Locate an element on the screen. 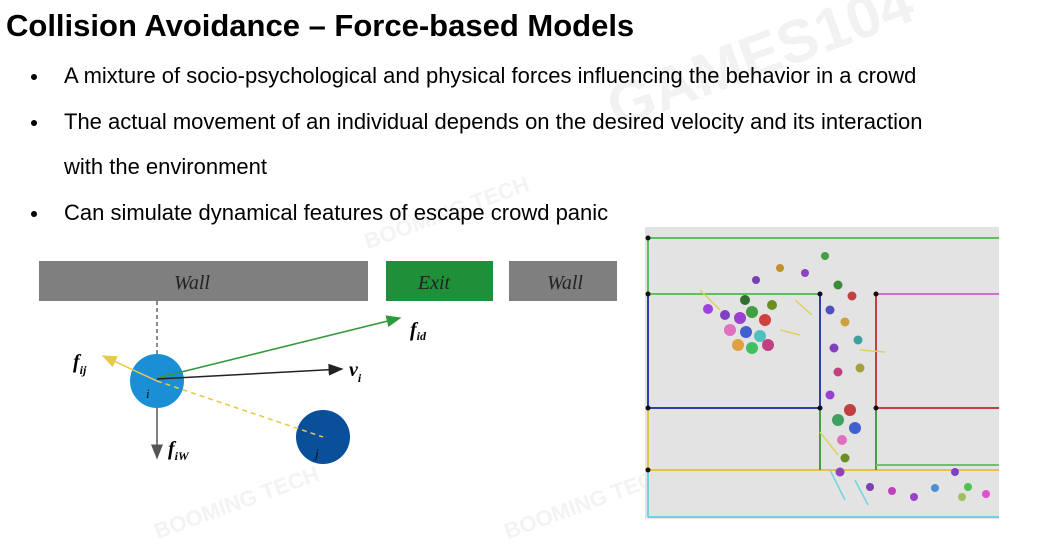 The width and height of the screenshot is (1052, 545). bullet-2-continued: with the environment is located at coordinates (165, 166).